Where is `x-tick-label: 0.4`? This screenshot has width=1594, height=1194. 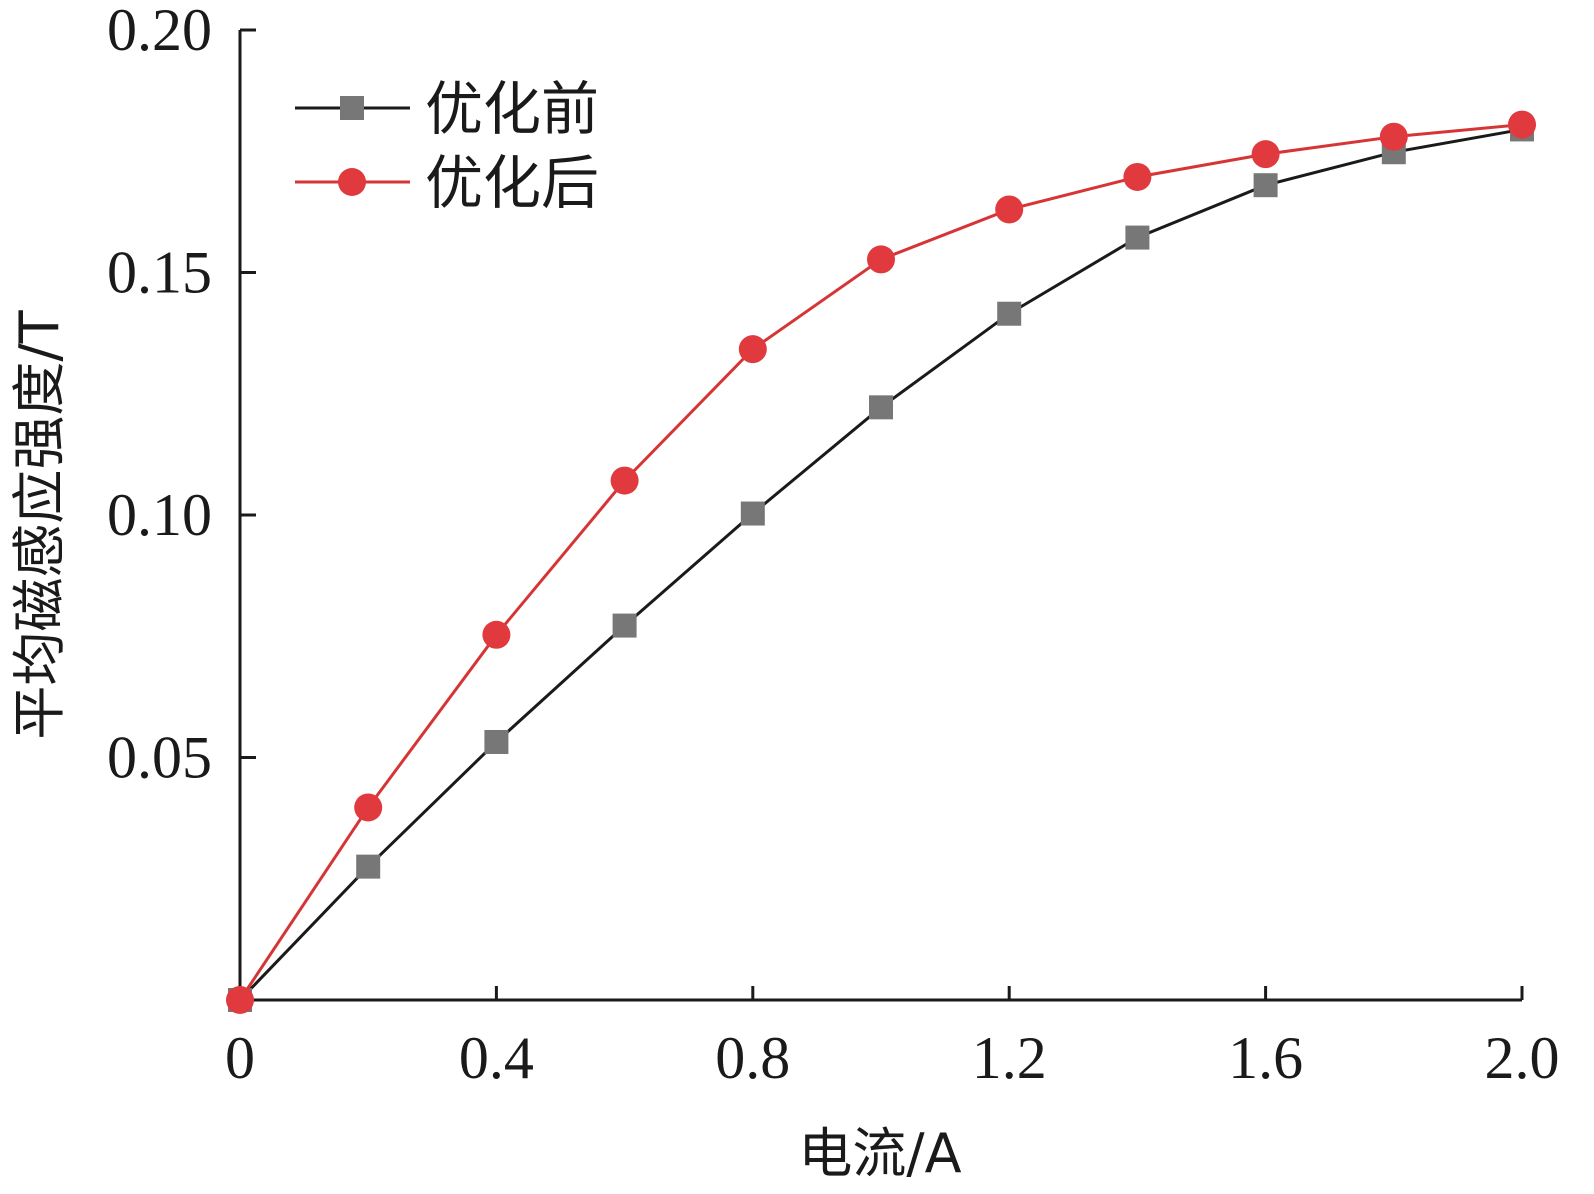
x-tick-label: 0.4 is located at coordinates (496, 1058).